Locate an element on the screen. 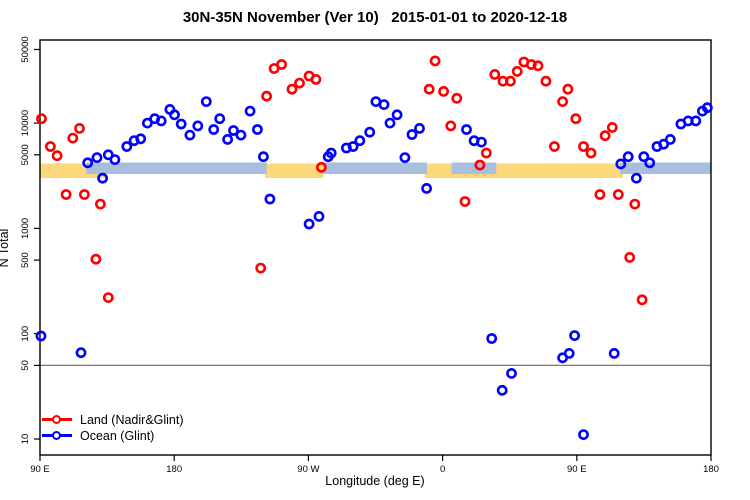 This screenshot has width=750, height=500. y-tick-label: 50 is located at coordinates (25, 365).